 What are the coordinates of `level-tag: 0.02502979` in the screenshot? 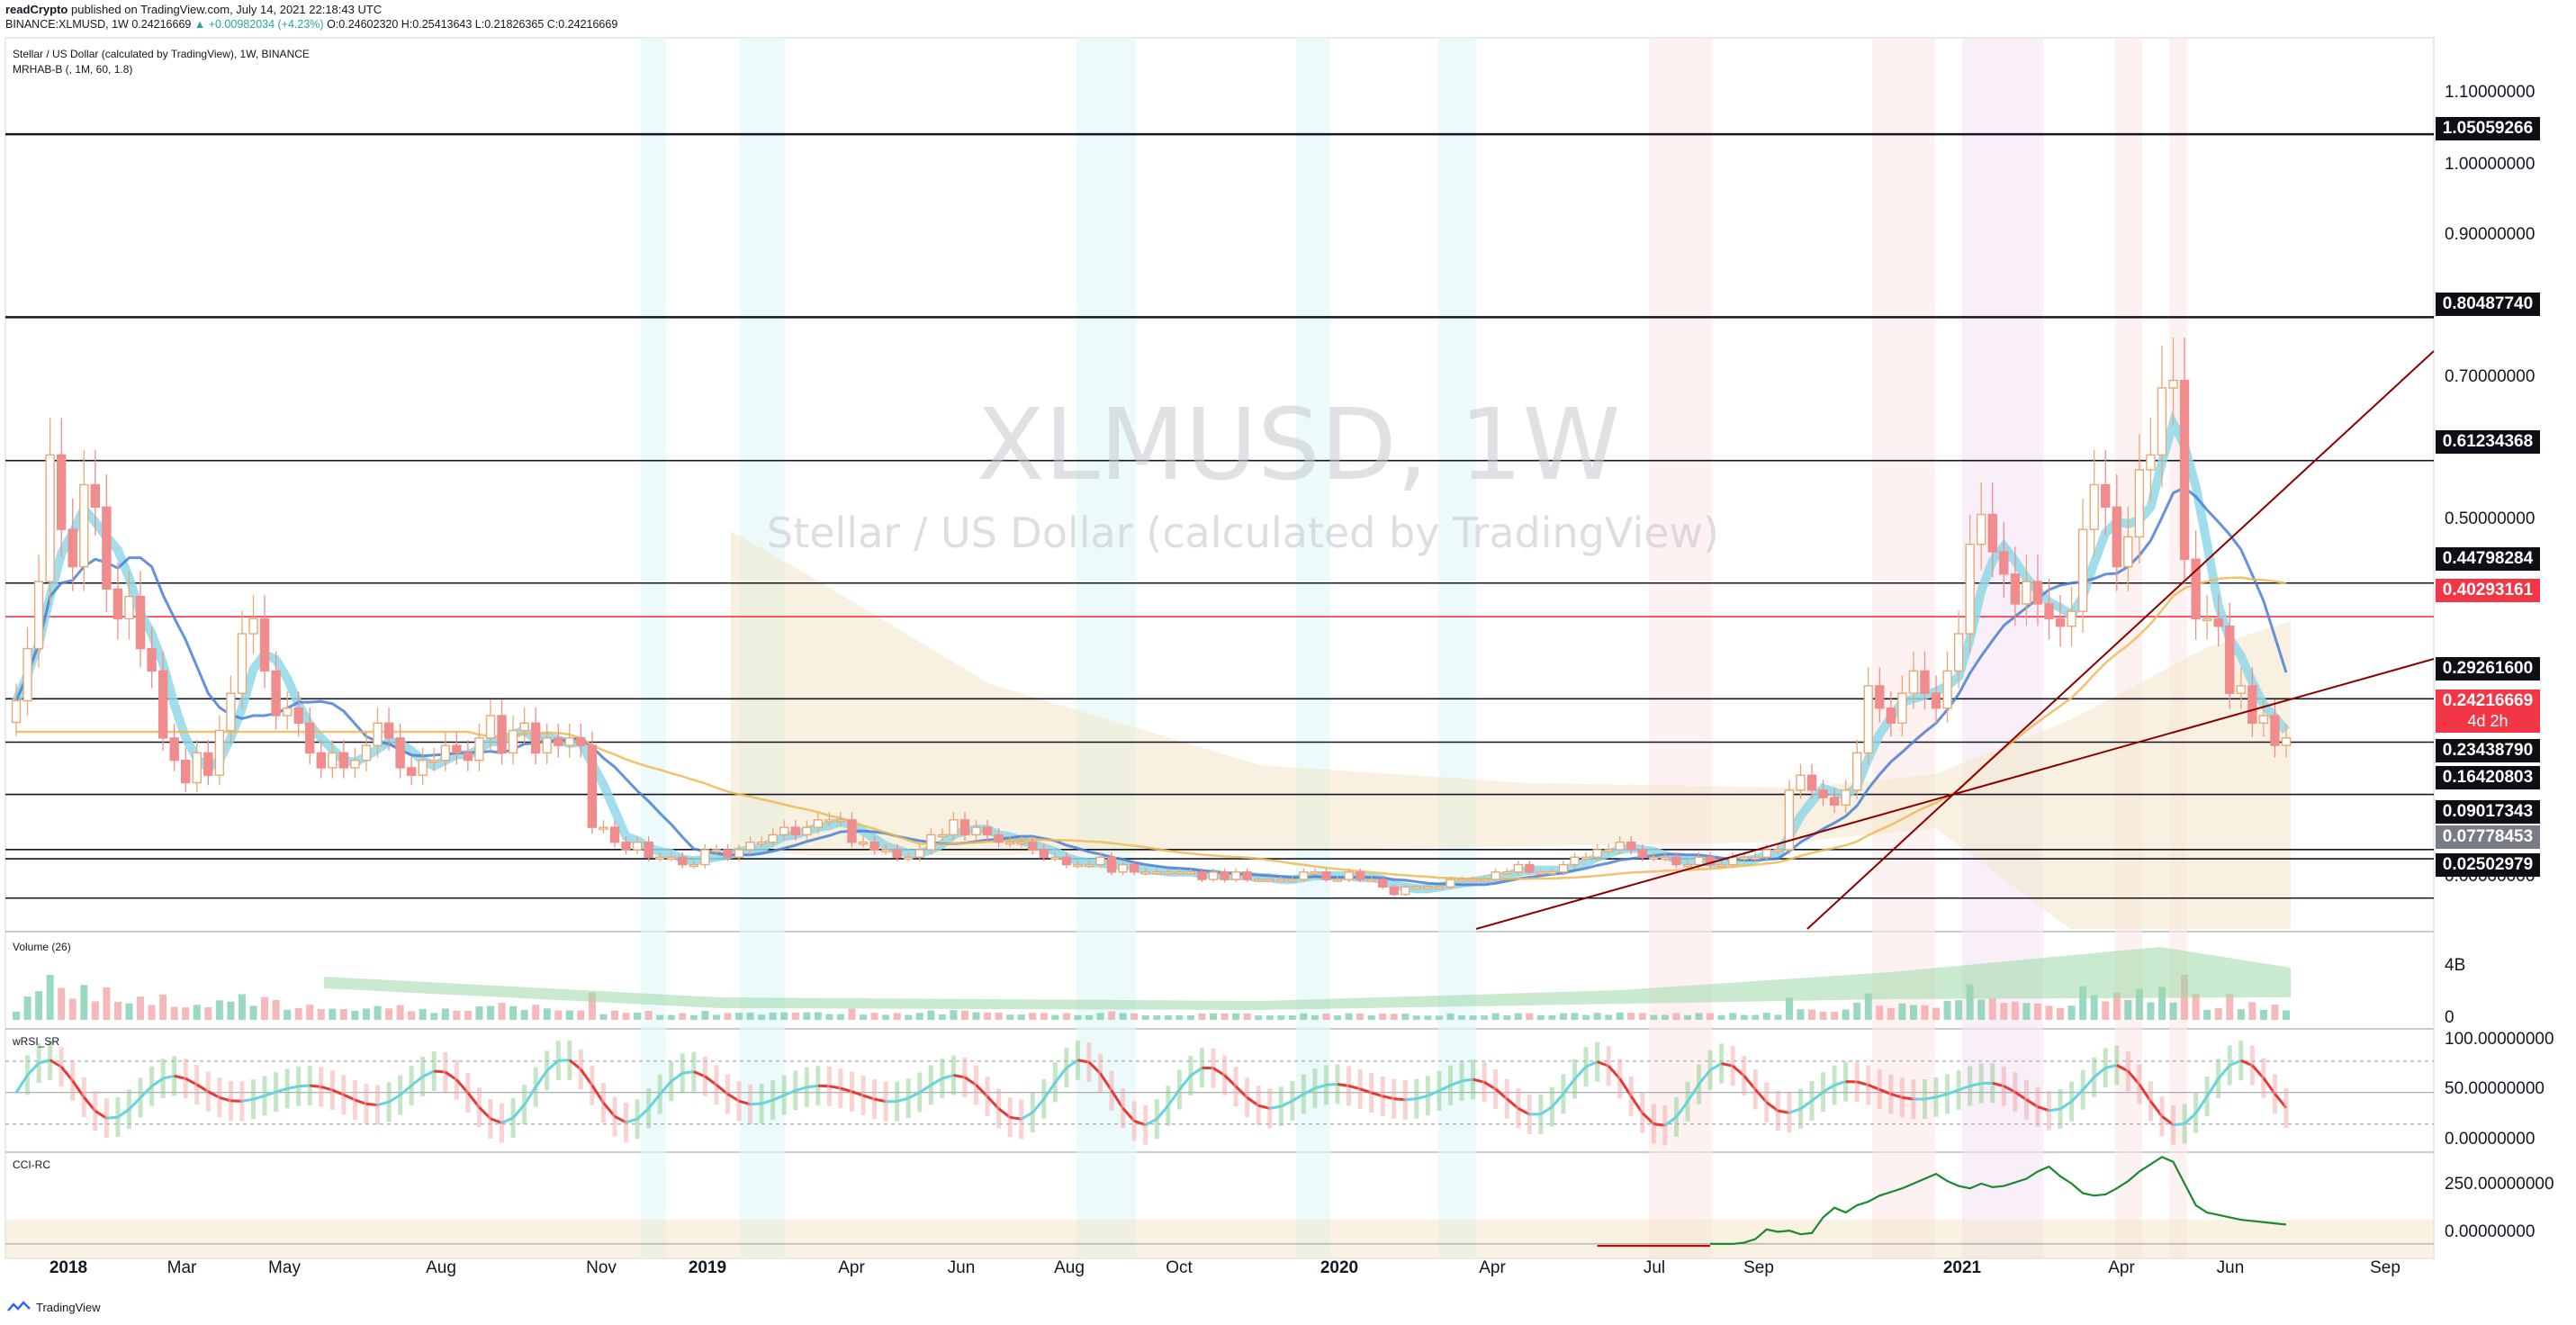 It's located at (2488, 865).